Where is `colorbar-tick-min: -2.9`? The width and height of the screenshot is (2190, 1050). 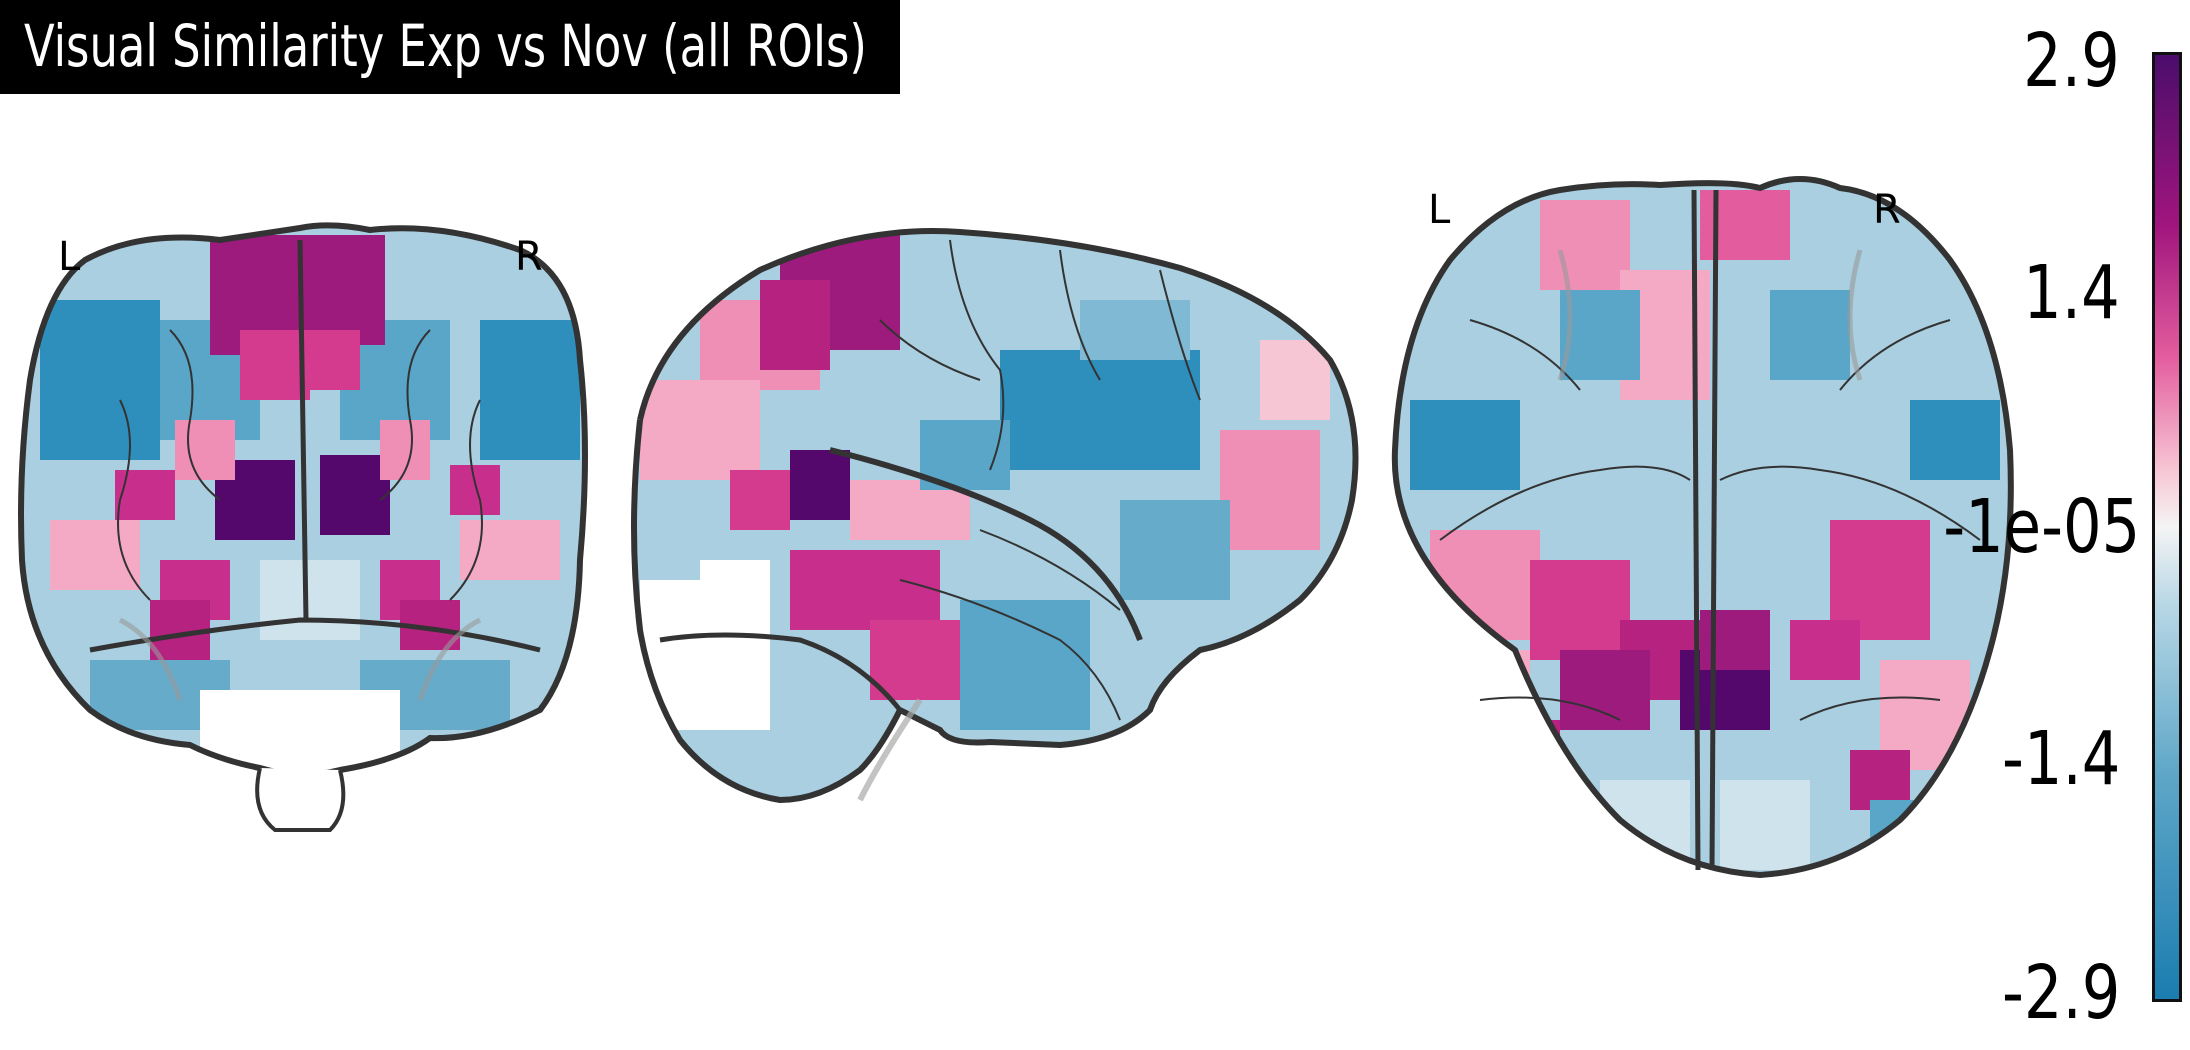 colorbar-tick-min: -2.9 is located at coordinates (2060, 993).